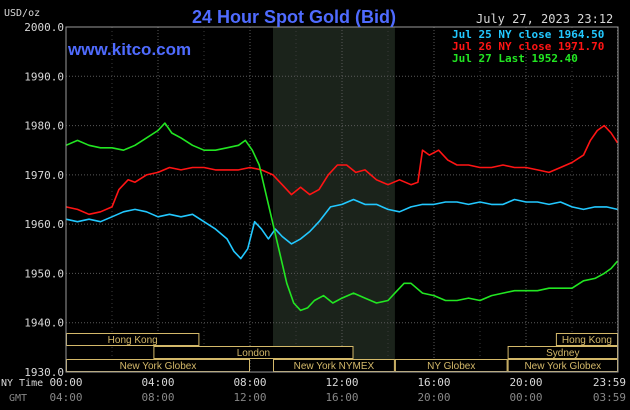 This screenshot has width=630, height=410. What do you see at coordinates (249, 397) in the screenshot?
I see `x-tick-label-gmt: 12:00` at bounding box center [249, 397].